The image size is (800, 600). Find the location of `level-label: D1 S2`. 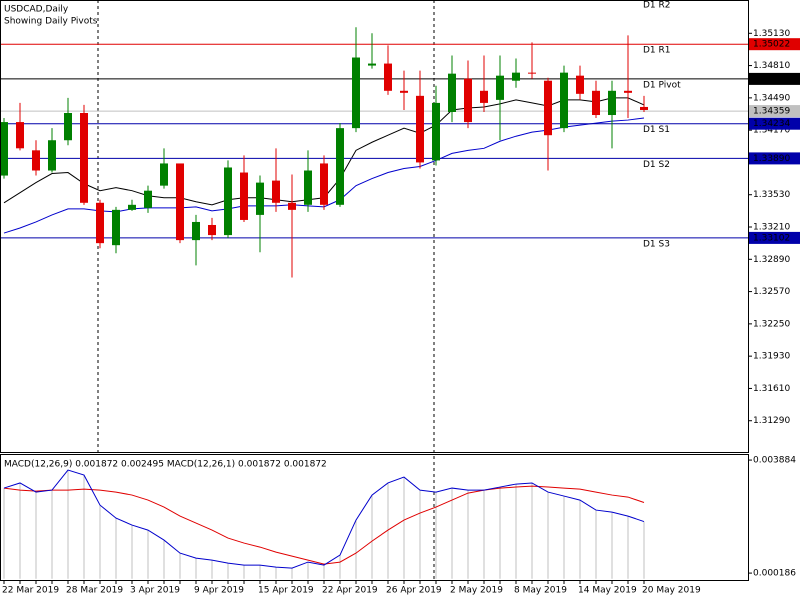

level-label: D1 S2 is located at coordinates (656, 165).